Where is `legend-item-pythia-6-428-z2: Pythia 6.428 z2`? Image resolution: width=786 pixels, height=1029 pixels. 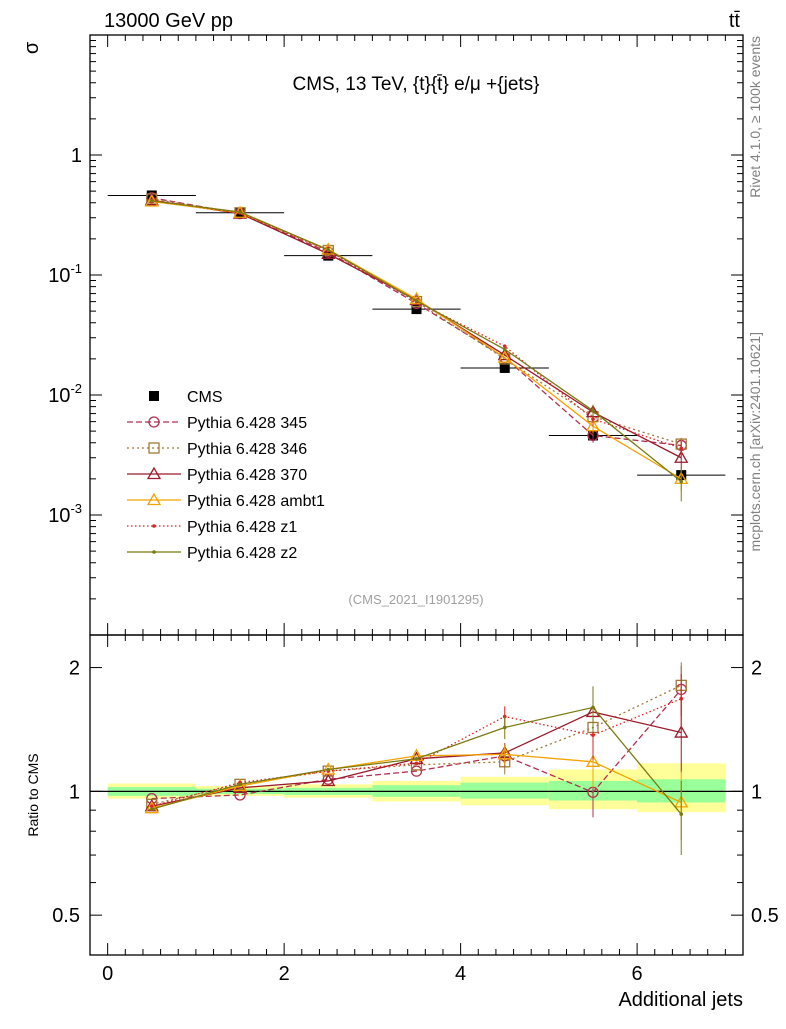
legend-item-pythia-6-428-z2: Pythia 6.428 z2 is located at coordinates (212, 553).